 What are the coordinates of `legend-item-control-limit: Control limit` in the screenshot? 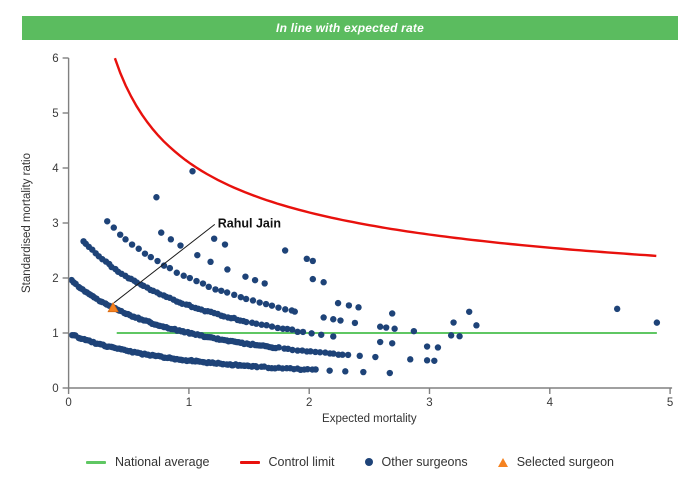 It's located at (287, 462).